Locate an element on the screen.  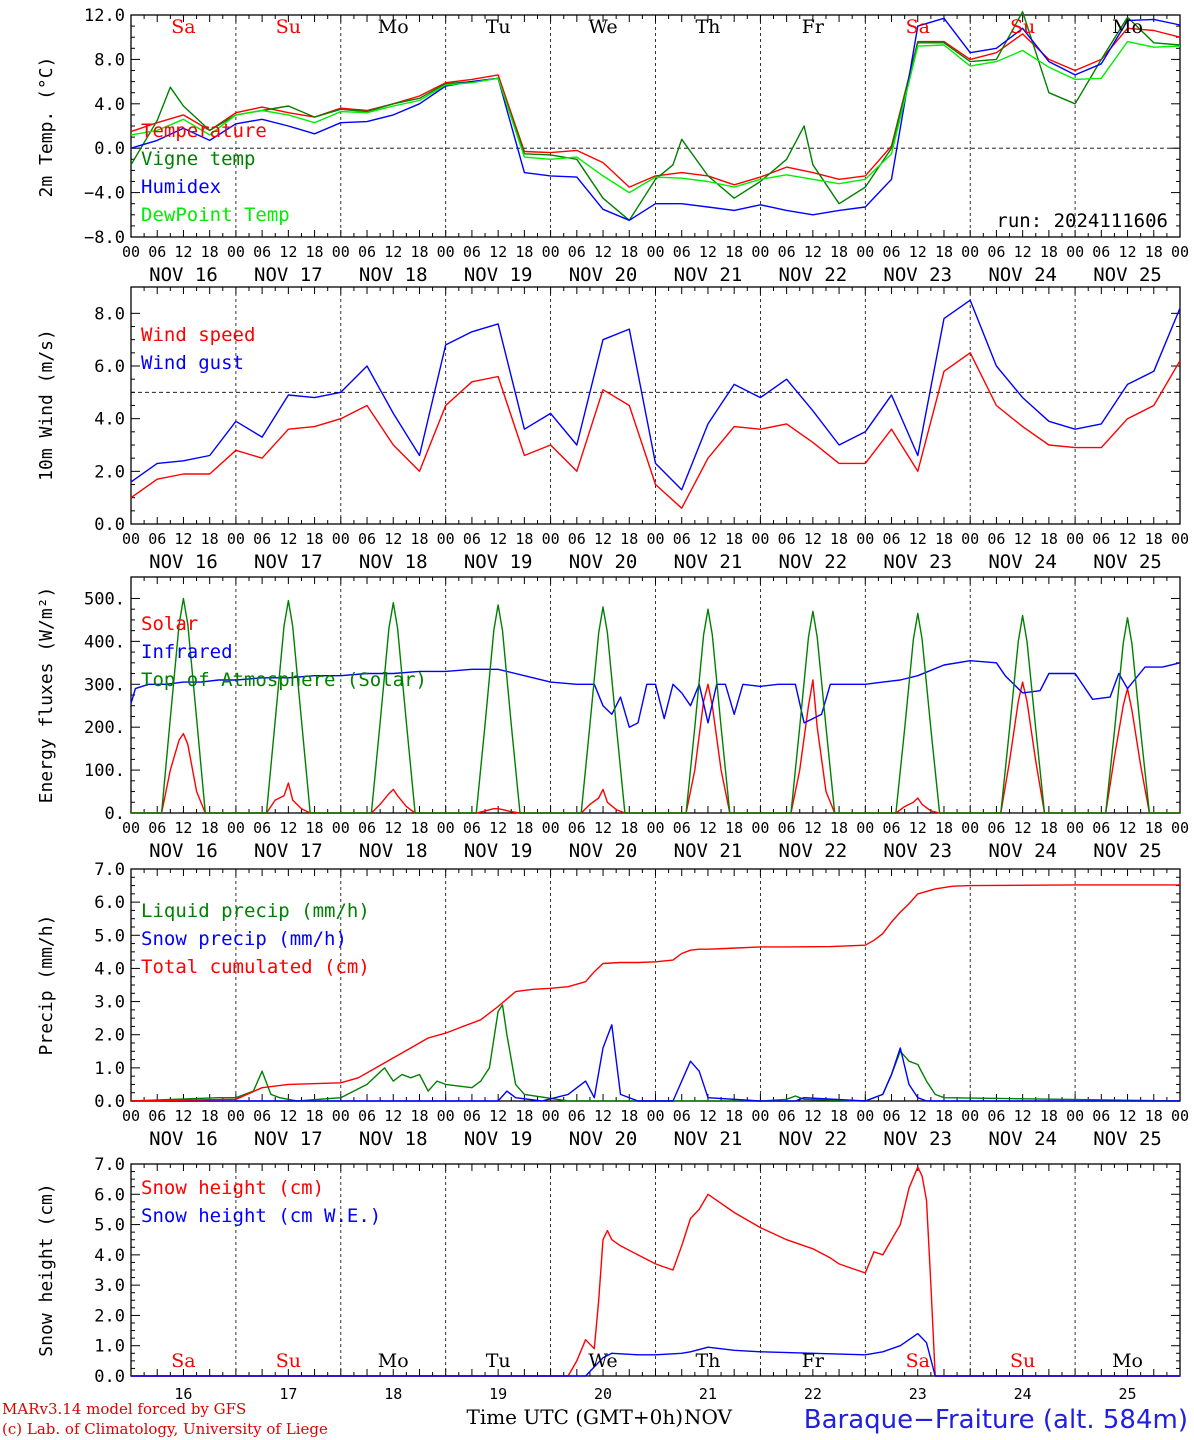
weekday-label: Mo is located at coordinates (1127, 1361).